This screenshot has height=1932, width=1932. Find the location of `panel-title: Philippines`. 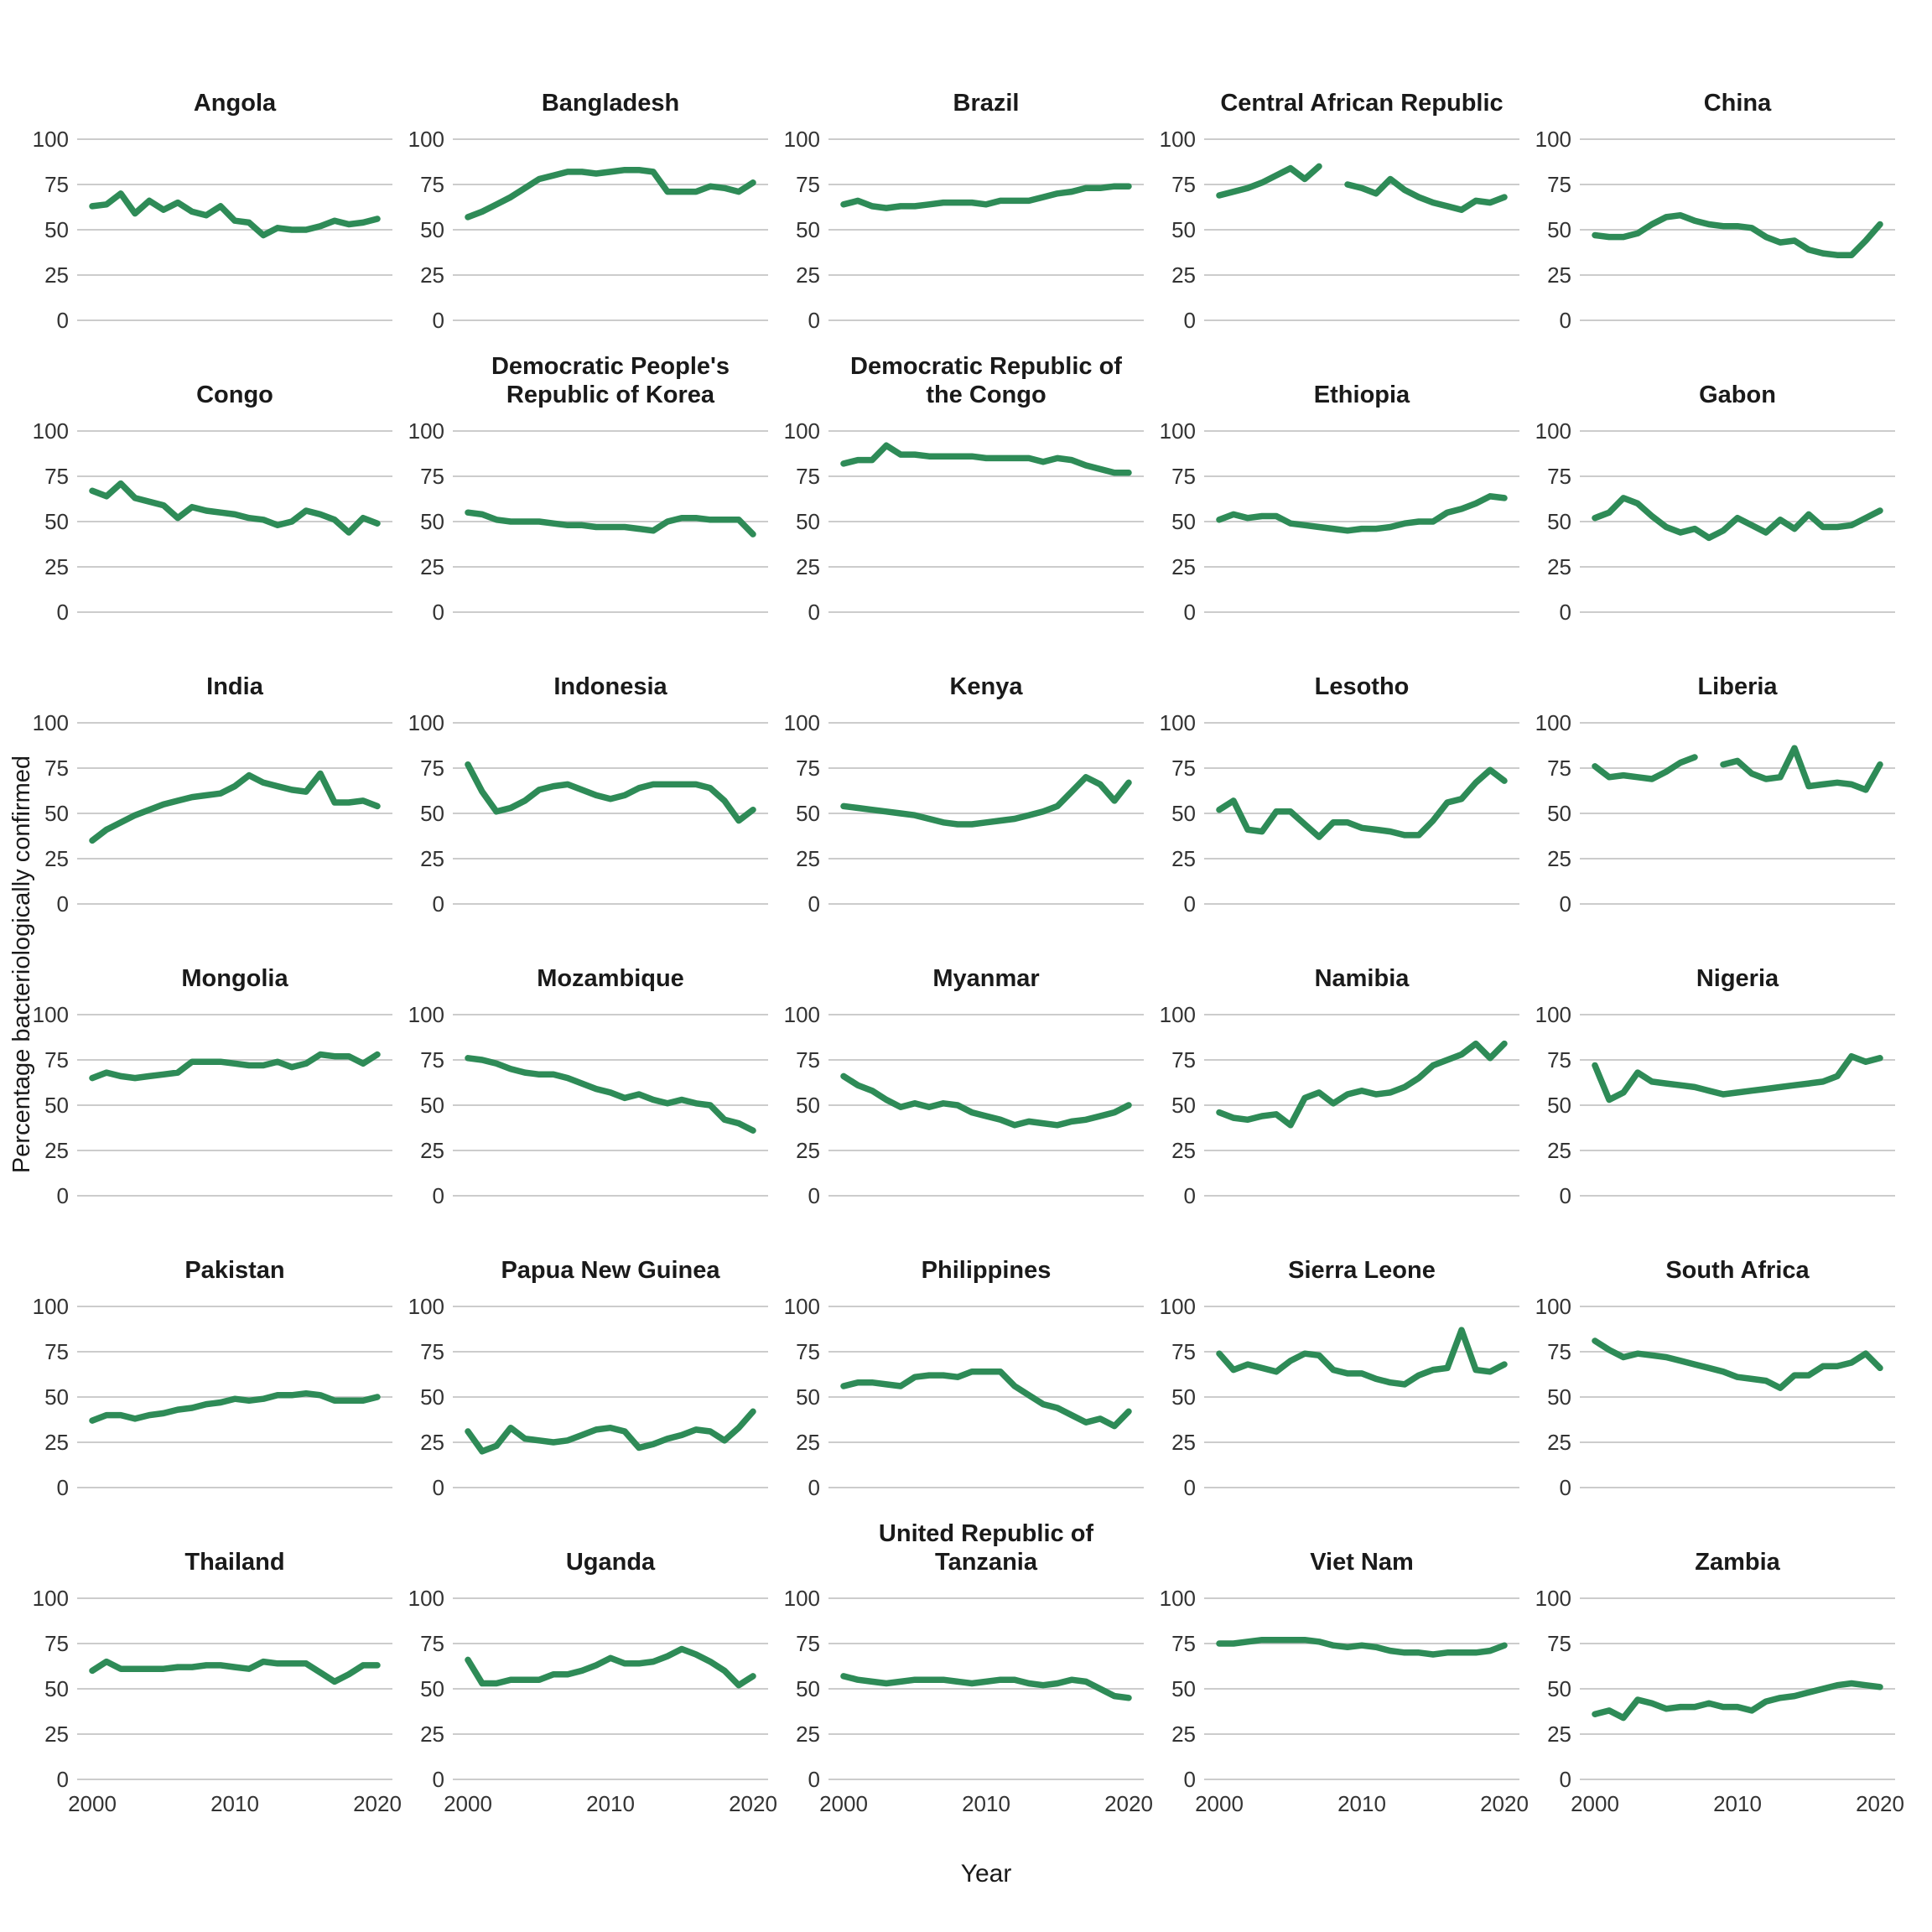

panel-title: Philippines is located at coordinates (986, 1270).